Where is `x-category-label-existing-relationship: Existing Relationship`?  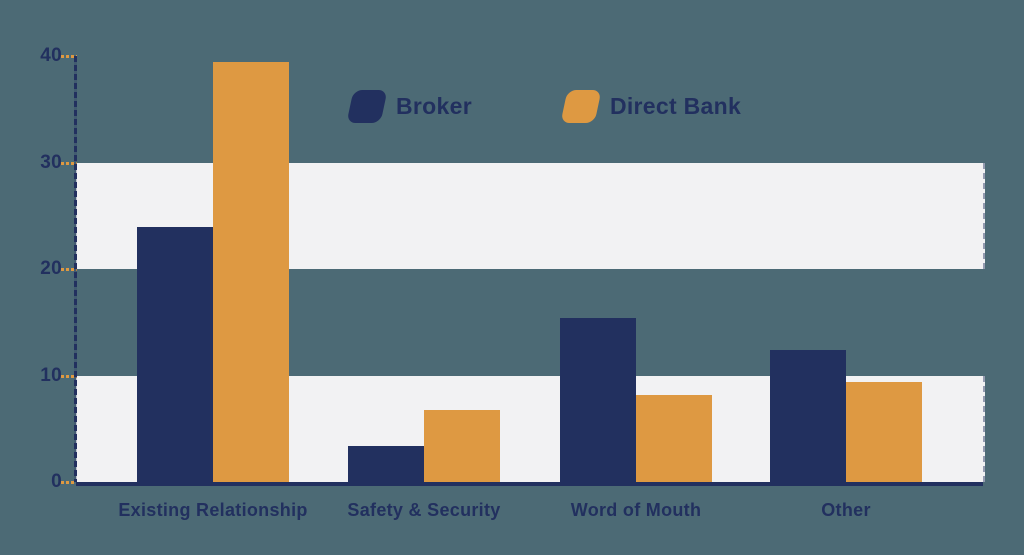 x-category-label-existing-relationship: Existing Relationship is located at coordinates (213, 510).